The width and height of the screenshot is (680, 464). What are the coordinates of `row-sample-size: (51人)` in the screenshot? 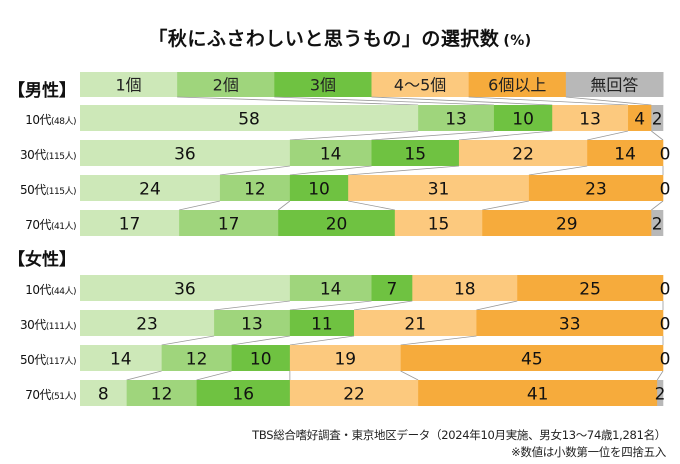 It's located at (63, 397).